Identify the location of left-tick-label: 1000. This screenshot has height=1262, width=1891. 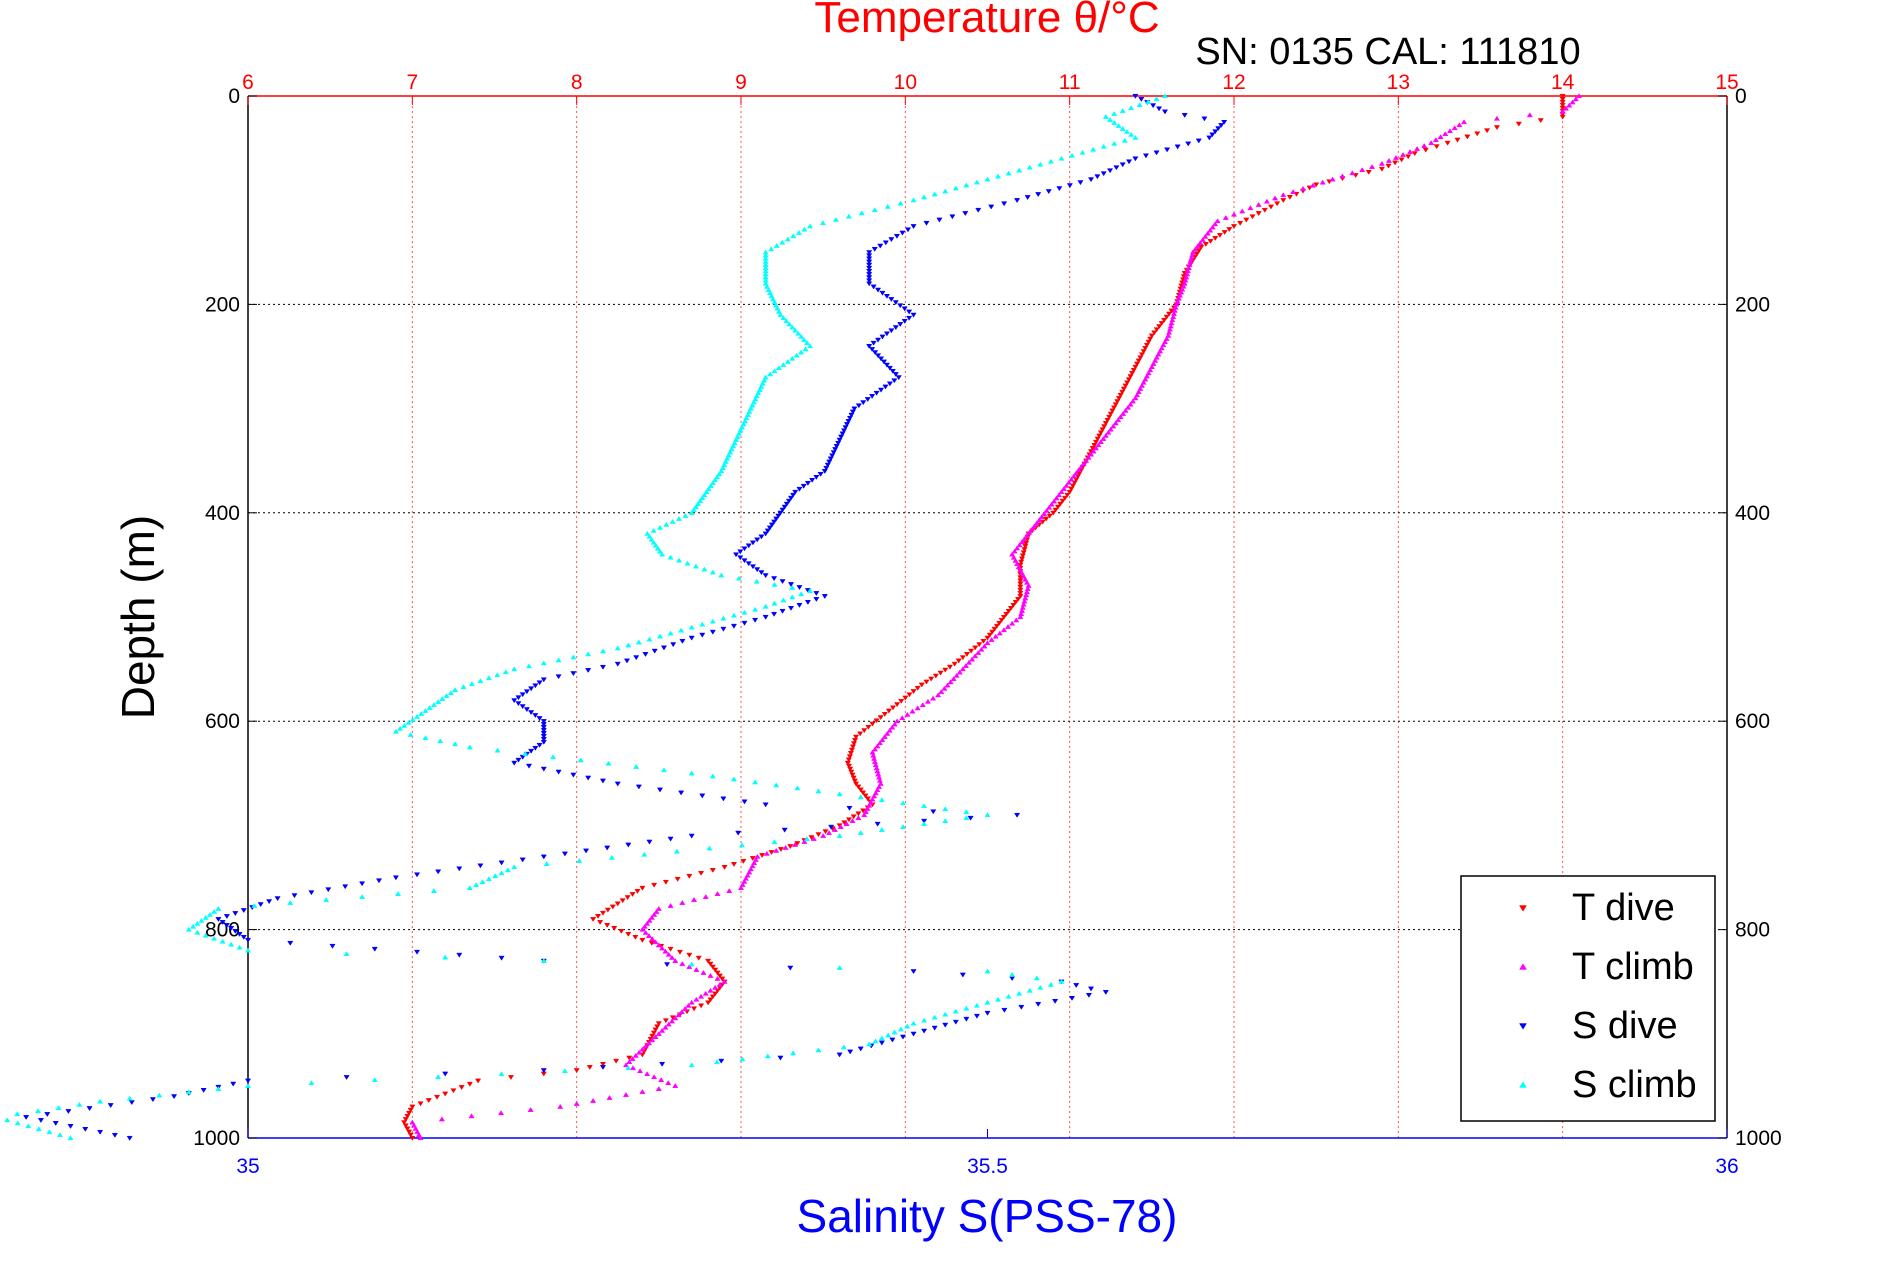
(216, 1138).